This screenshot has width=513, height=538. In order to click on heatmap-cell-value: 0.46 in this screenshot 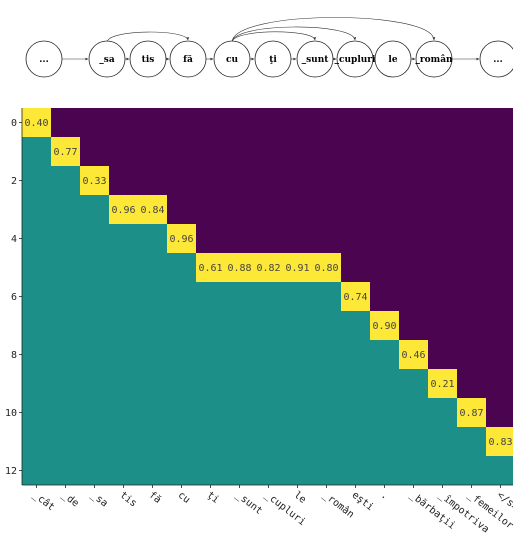, I will do `click(413, 355)`.